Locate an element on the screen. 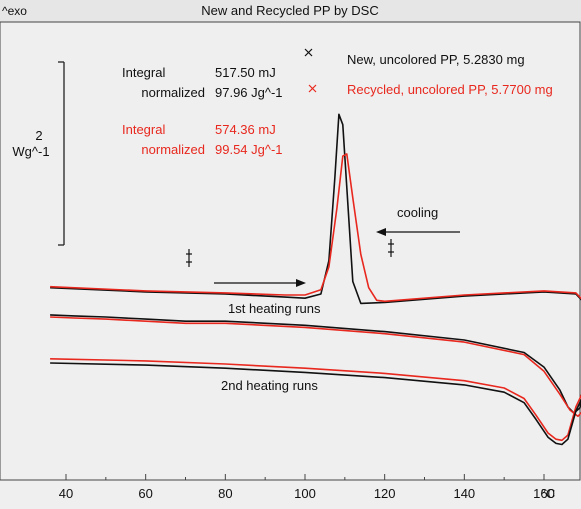 This screenshot has height=509, width=581. second-heating-label: 2nd heating runs is located at coordinates (269, 385).